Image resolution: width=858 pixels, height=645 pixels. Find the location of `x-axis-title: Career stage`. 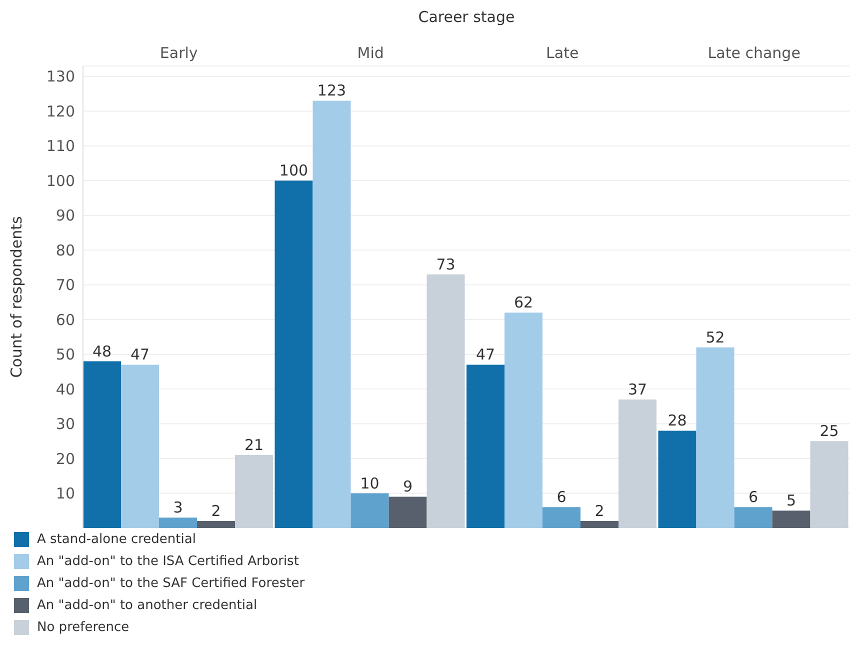

x-axis-title: Career stage is located at coordinates (466, 17).